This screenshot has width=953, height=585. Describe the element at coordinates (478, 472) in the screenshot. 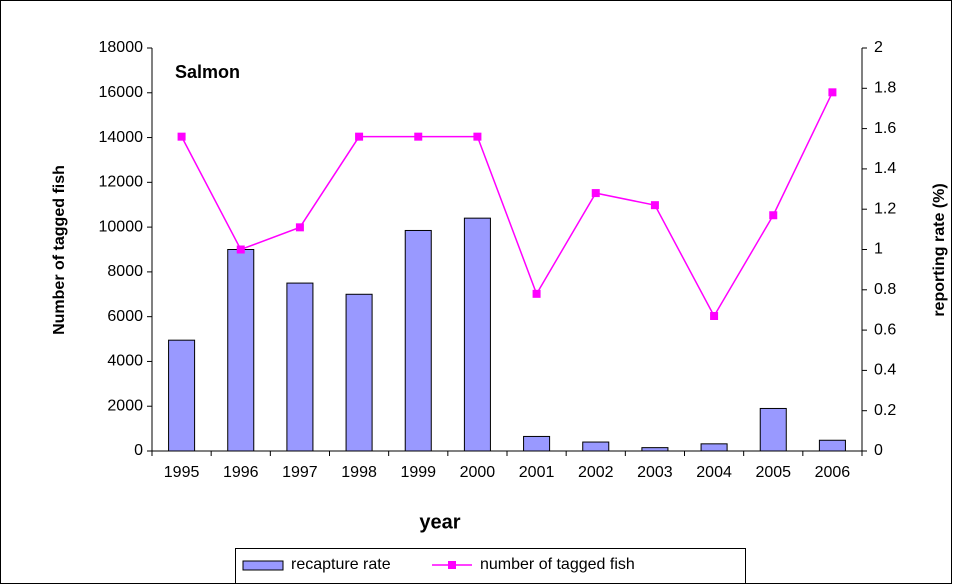

I see `x-tick-label: 2000` at that location.